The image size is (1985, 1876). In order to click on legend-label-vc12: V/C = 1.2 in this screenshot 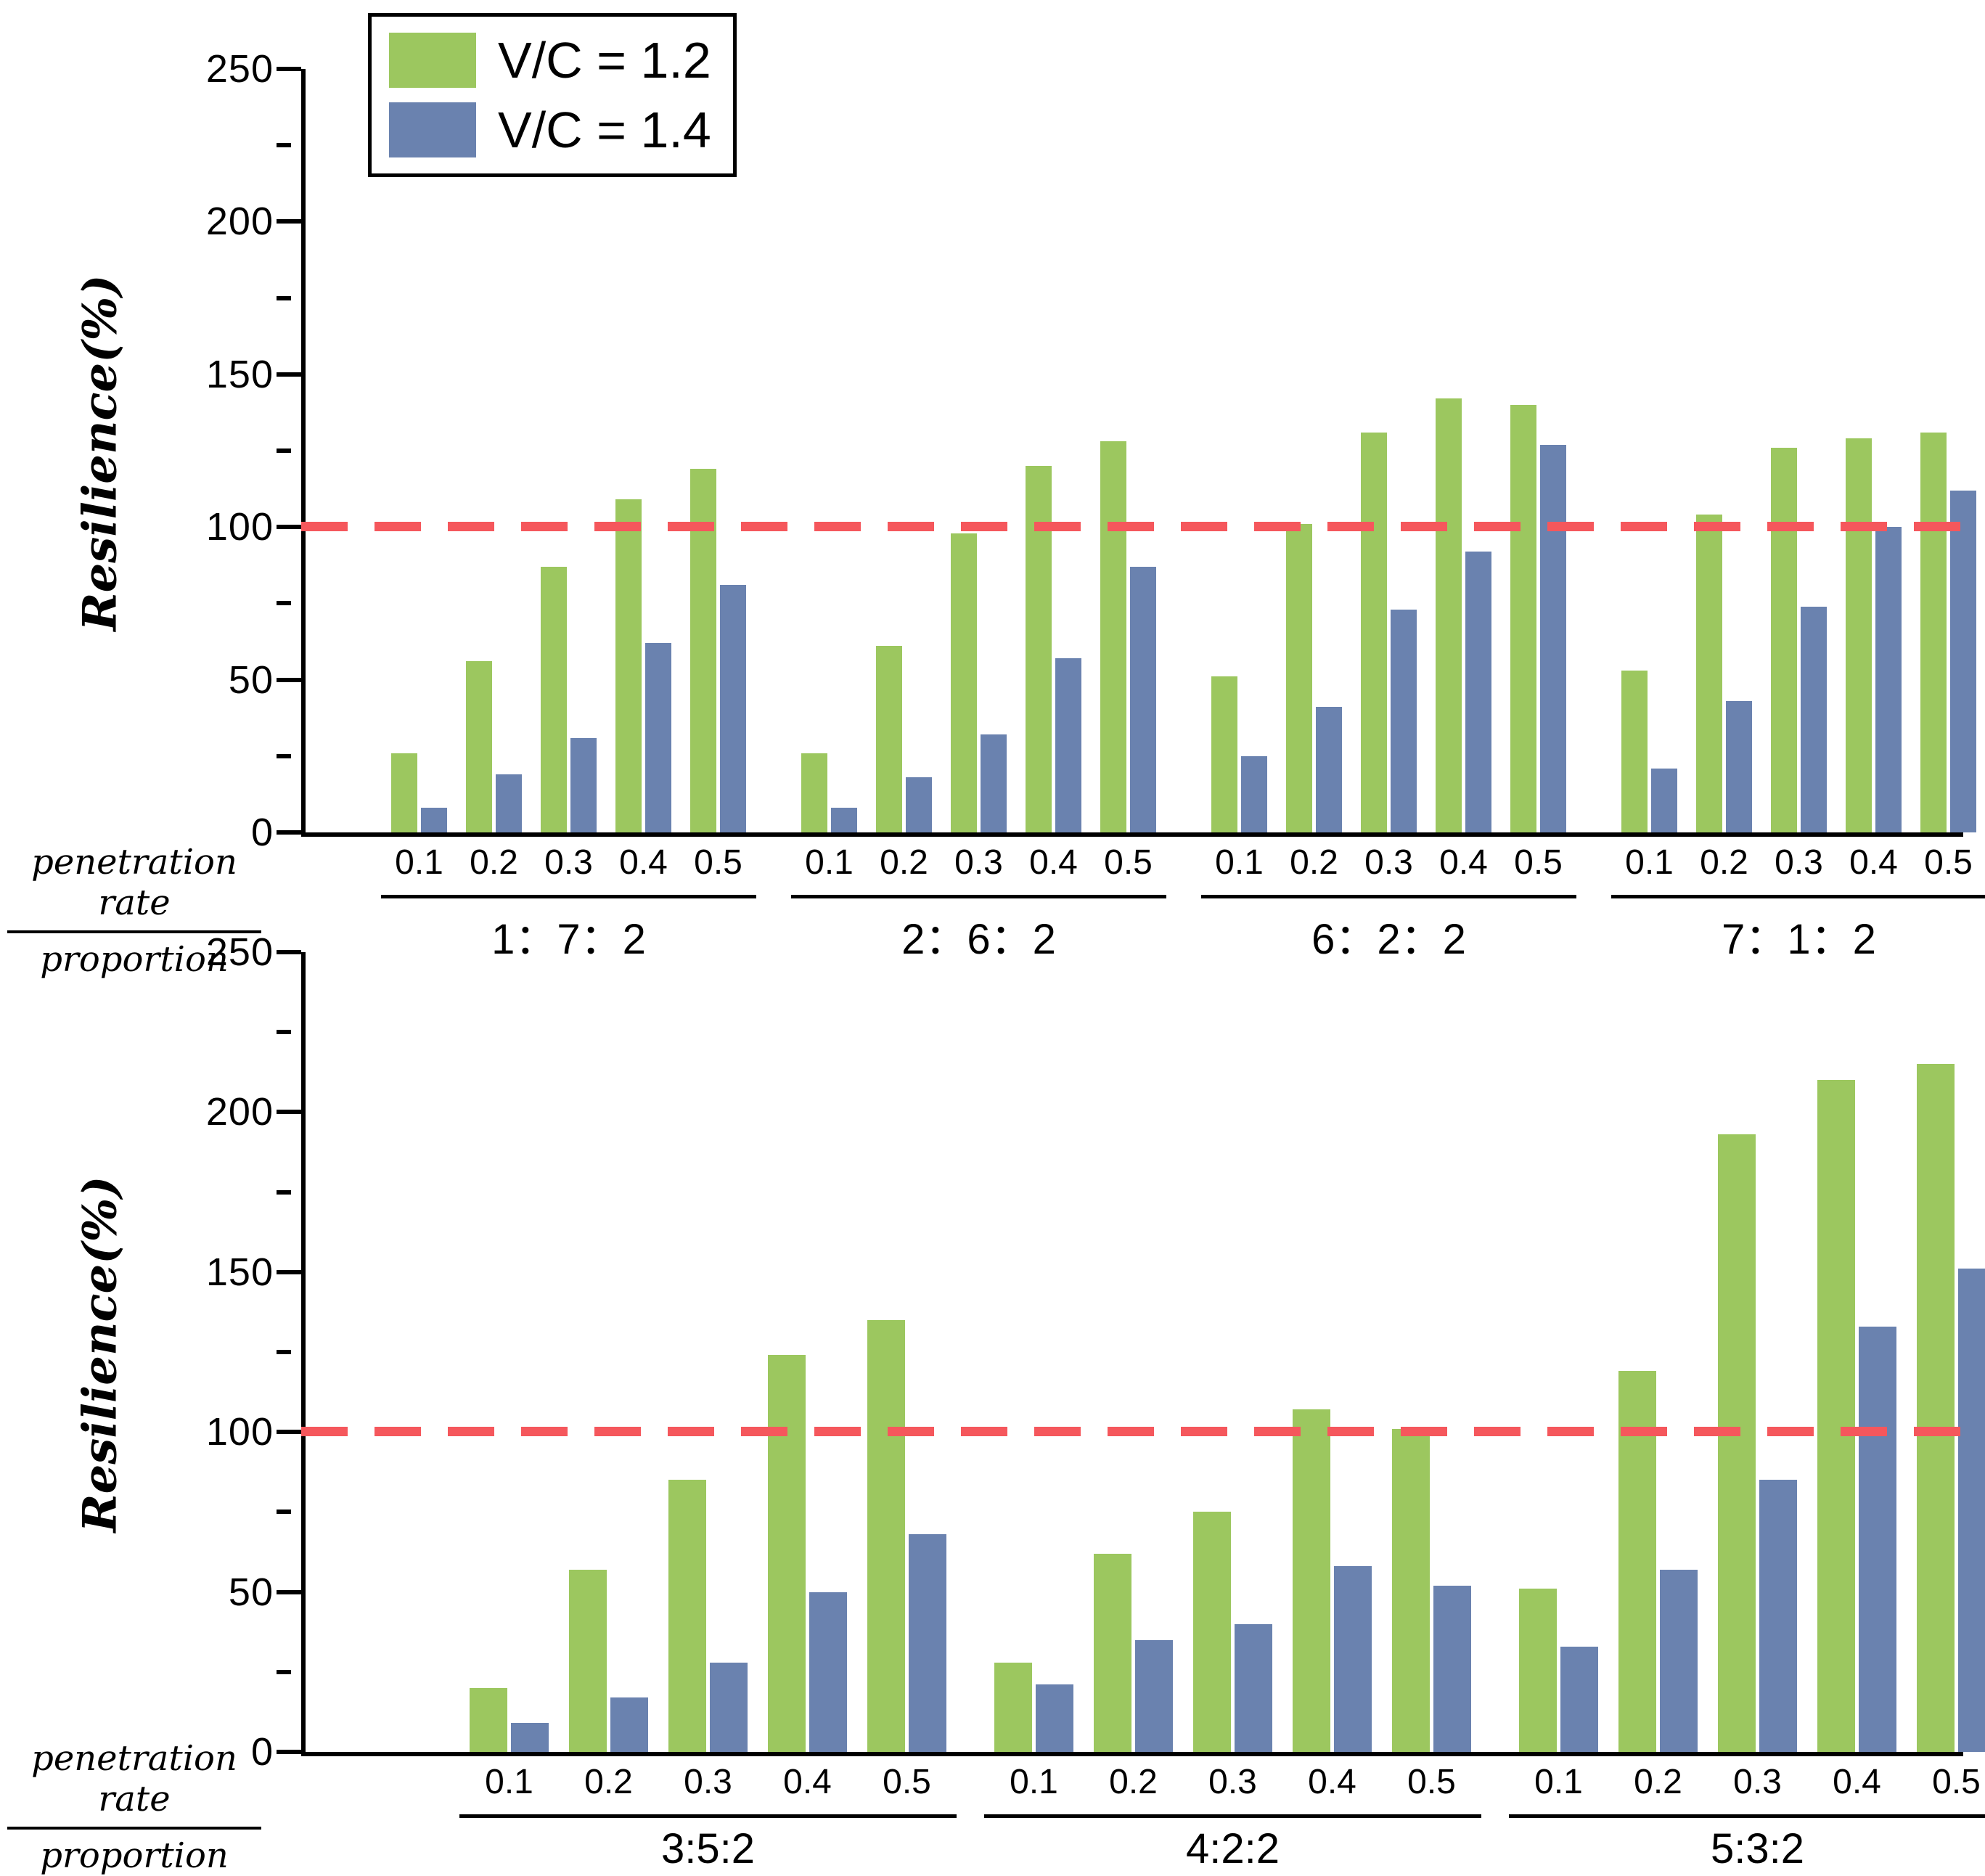, I will do `click(604, 60)`.